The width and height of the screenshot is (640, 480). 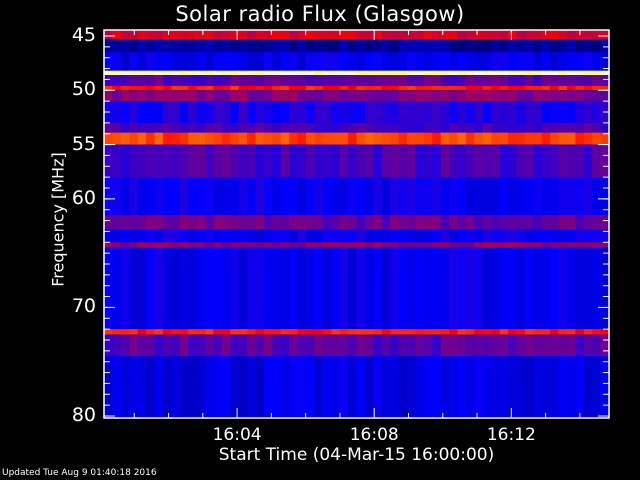 I want to click on x-tick-label: 16:04, so click(x=237, y=435).